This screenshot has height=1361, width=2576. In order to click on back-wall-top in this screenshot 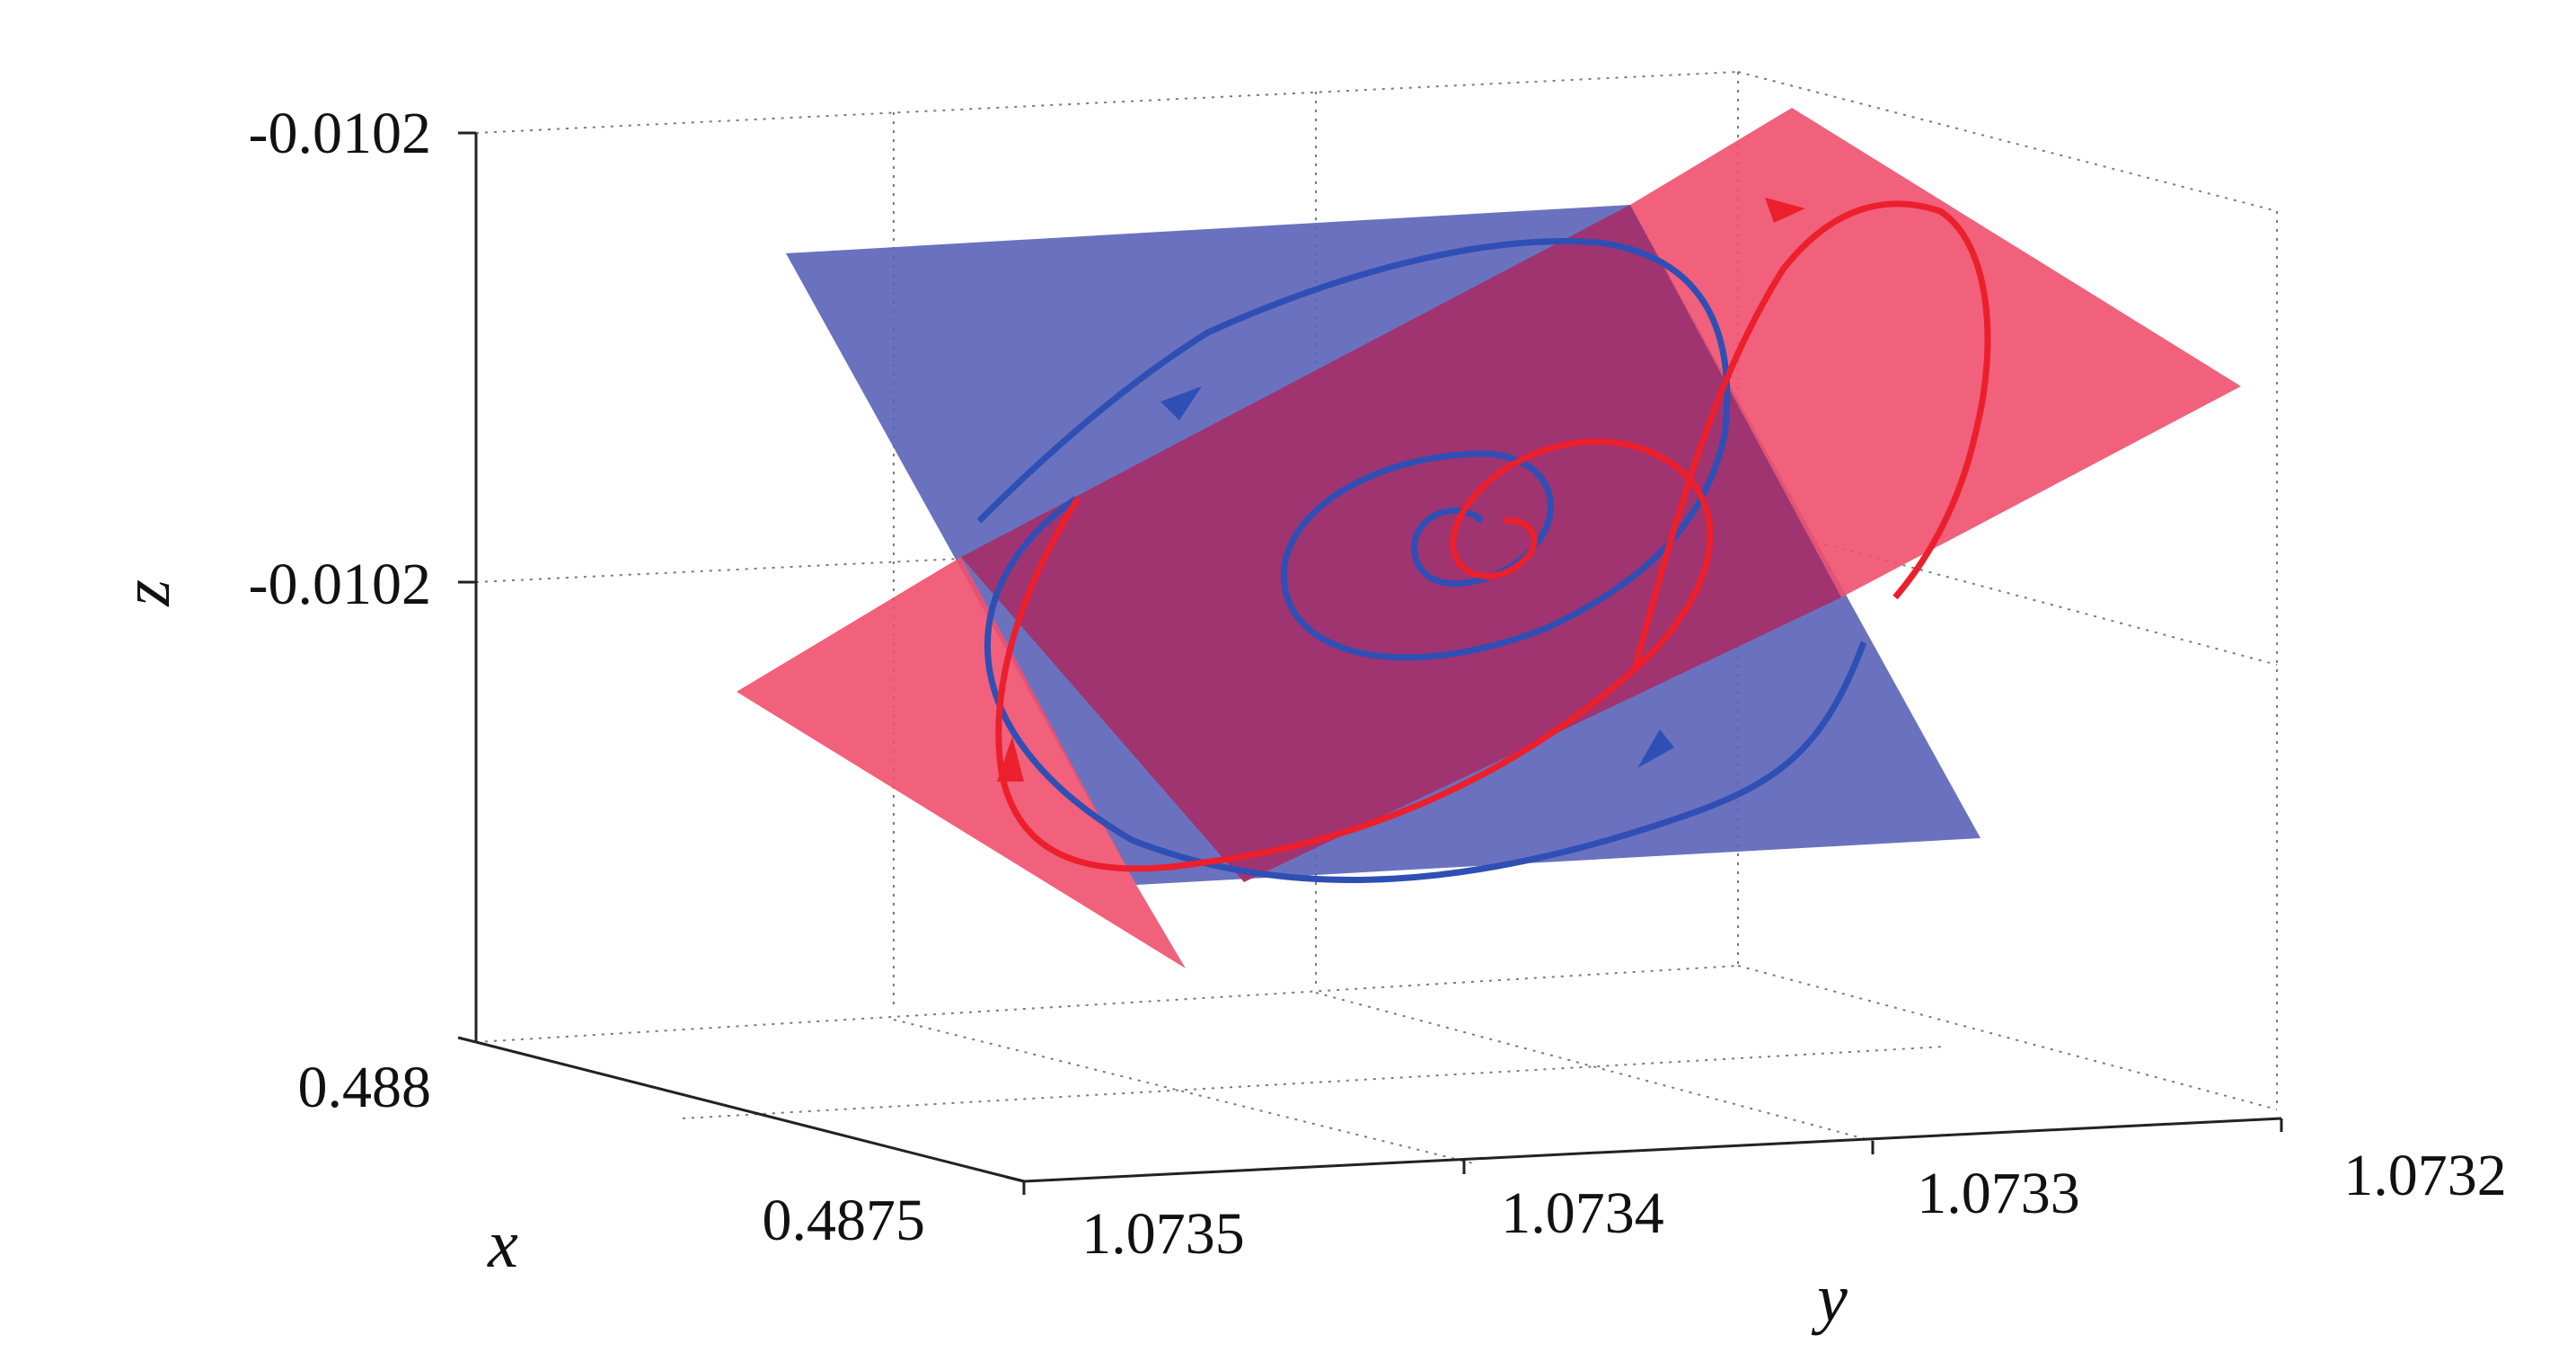, I will do `click(1107, 102)`.